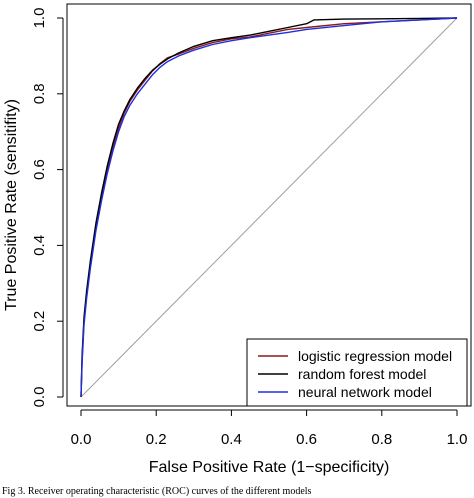 Image resolution: width=474 pixels, height=498 pixels. Describe the element at coordinates (269, 467) in the screenshot. I see `x-axis-title: False Positive Rate (1−specificity)` at that location.